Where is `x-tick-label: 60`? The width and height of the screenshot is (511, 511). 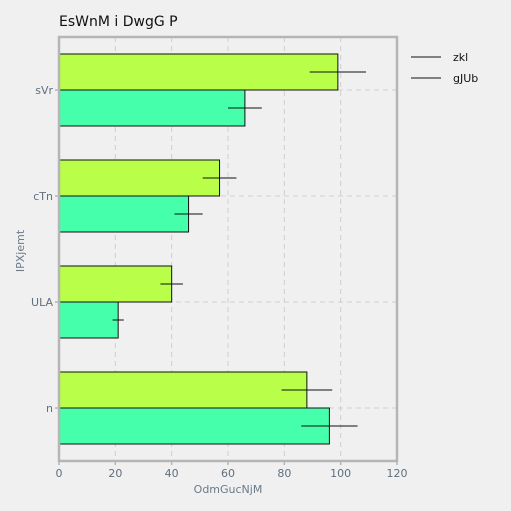
x-tick-label: 60 is located at coordinates (228, 473).